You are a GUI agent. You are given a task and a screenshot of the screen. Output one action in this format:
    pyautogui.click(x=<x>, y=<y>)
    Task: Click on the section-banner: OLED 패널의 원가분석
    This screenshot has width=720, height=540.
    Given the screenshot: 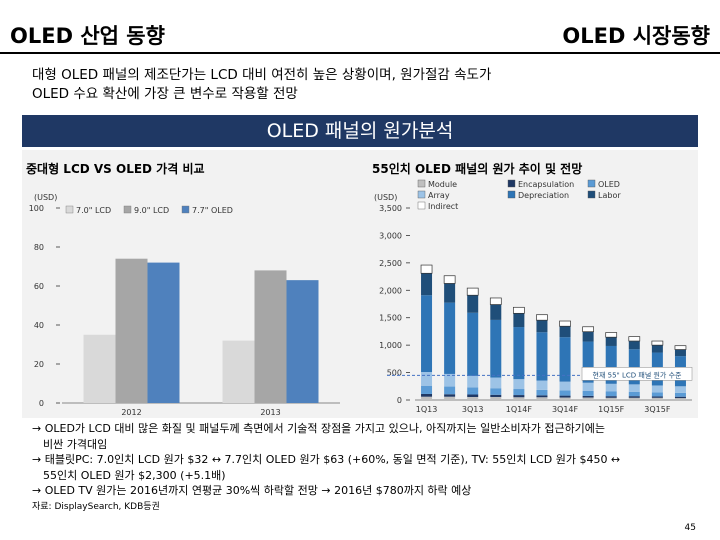 What is the action you would take?
    pyautogui.click(x=360, y=131)
    